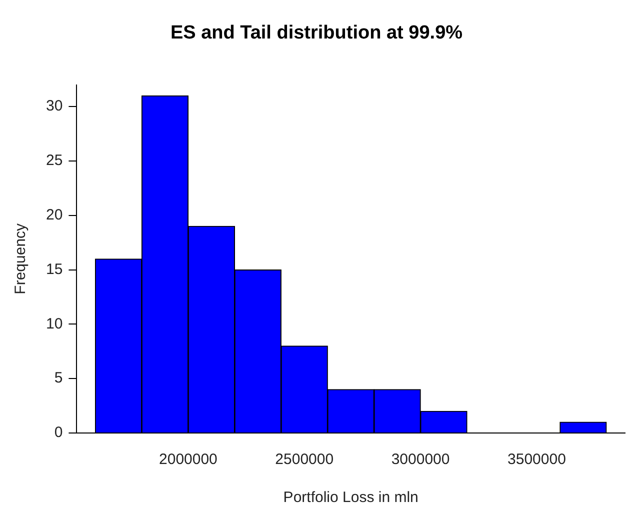  Describe the element at coordinates (350, 497) in the screenshot. I see `x-axis-title: Portfolio Loss in mln` at that location.